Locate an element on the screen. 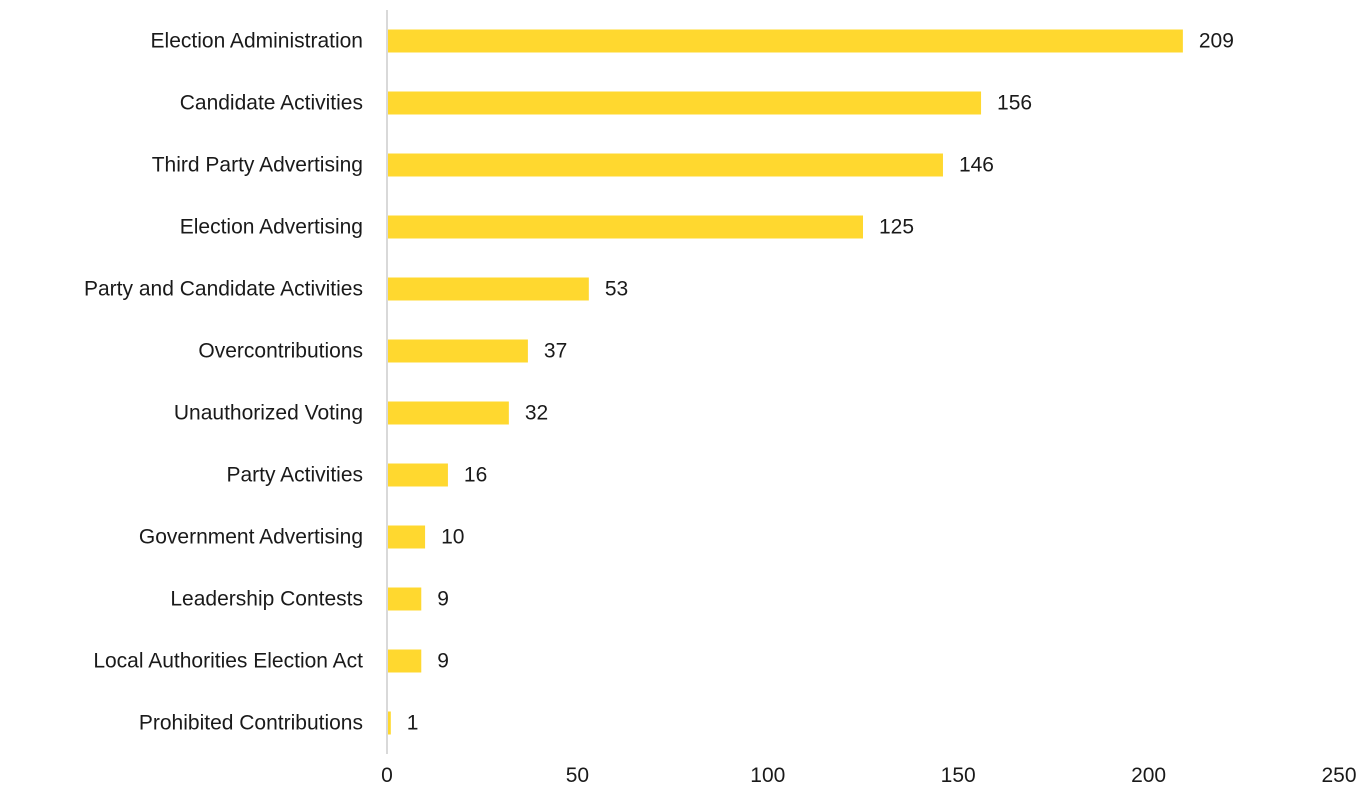 The height and width of the screenshot is (794, 1369). category-label: Unauthorized Voting is located at coordinates (268, 413).